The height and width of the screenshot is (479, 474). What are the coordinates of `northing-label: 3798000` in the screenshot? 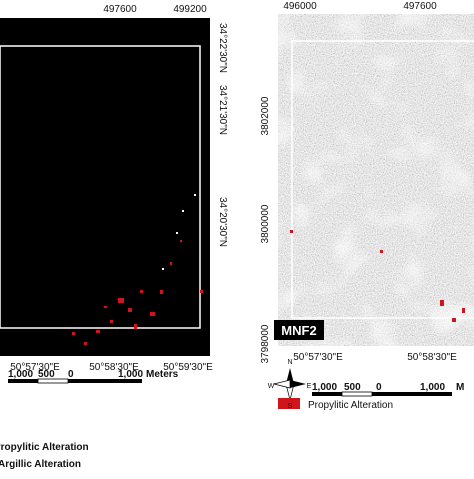 It's located at (265, 343).